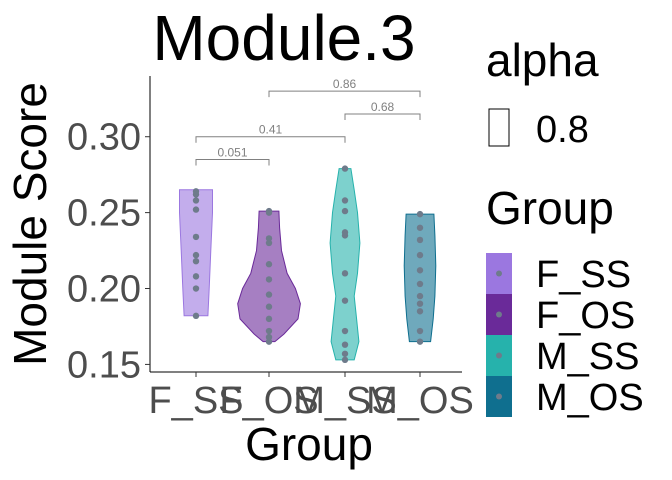 This screenshot has height=480, width=672. What do you see at coordinates (104, 290) in the screenshot?
I see `y-tick-label: 0.20` at bounding box center [104, 290].